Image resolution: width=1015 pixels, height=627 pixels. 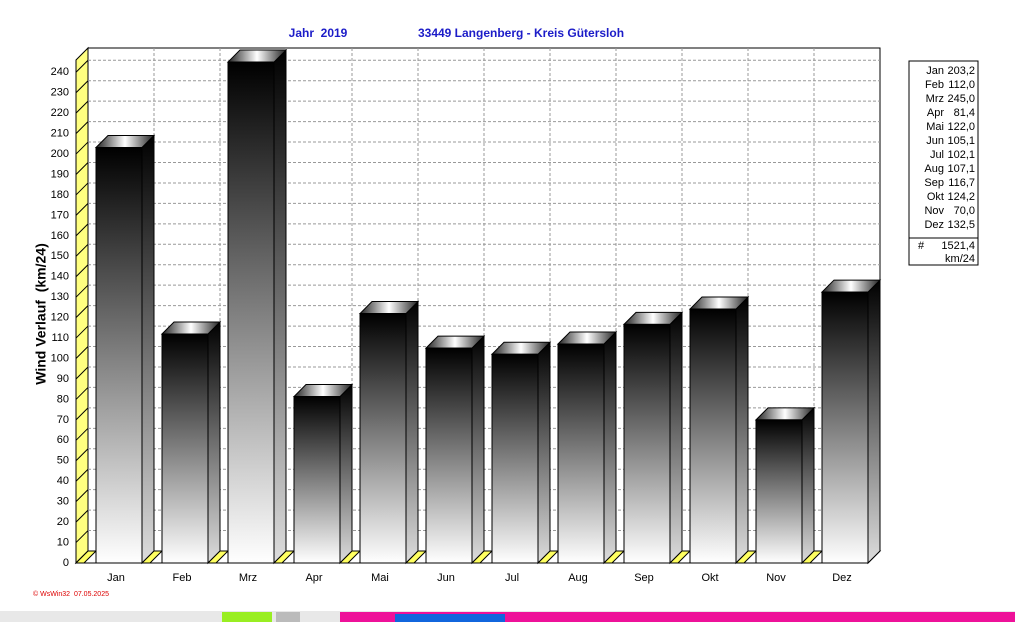 What do you see at coordinates (63, 461) in the screenshot?
I see `y-tick-label: 50` at bounding box center [63, 461].